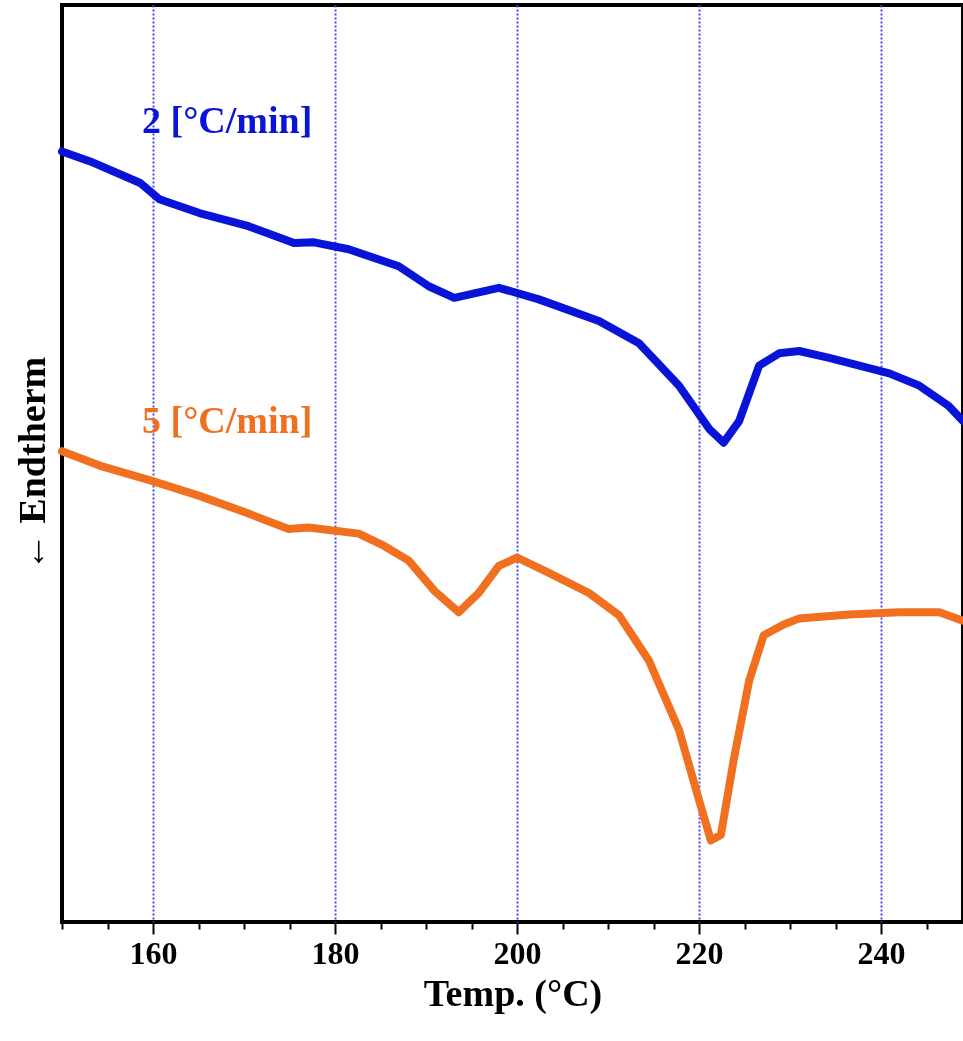  Describe the element at coordinates (335, 952) in the screenshot. I see `x-tick-label: 180` at that location.